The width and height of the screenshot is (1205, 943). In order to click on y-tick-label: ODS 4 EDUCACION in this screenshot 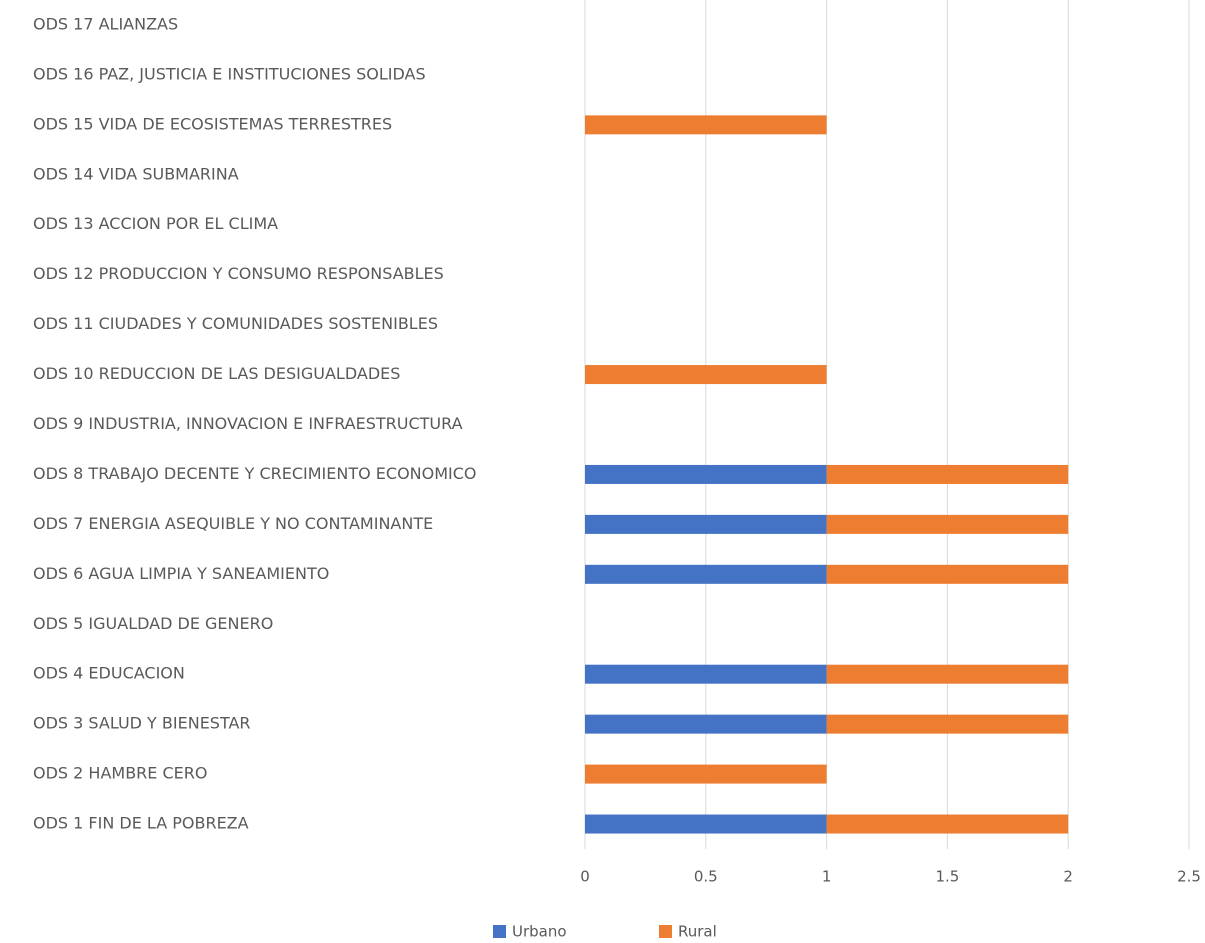, I will do `click(109, 673)`.